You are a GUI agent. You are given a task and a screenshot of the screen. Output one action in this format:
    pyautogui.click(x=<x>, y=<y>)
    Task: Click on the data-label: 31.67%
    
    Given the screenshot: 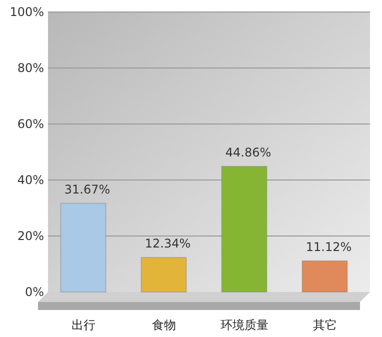 What is the action you would take?
    pyautogui.click(x=87, y=189)
    